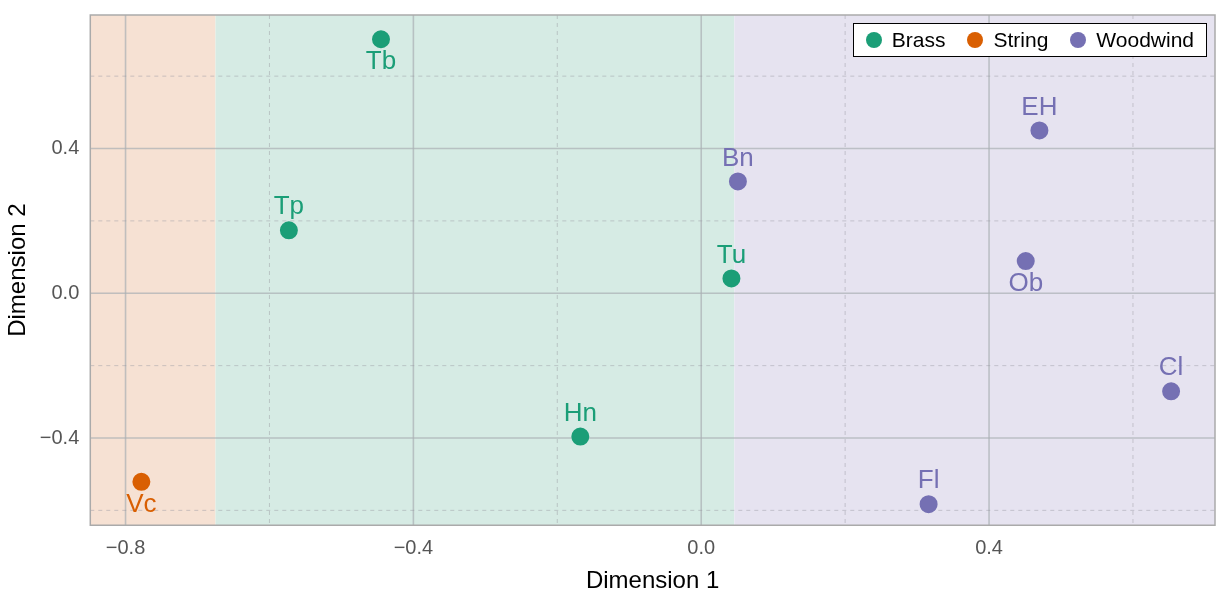 The width and height of the screenshot is (1225, 600). Describe the element at coordinates (1021, 40) in the screenshot. I see `legend-label: String` at that location.